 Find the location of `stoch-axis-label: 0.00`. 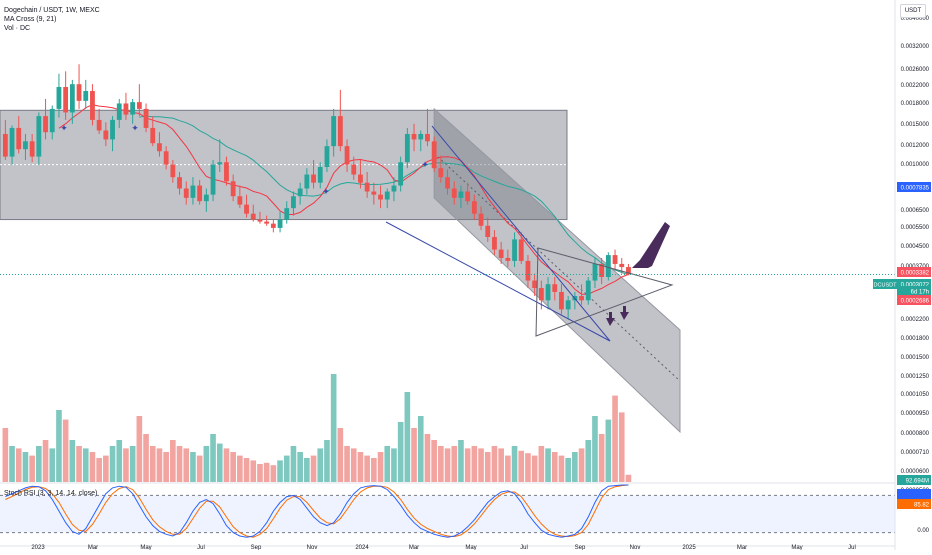

stoch-axis-label: 0.00 is located at coordinates (923, 531).